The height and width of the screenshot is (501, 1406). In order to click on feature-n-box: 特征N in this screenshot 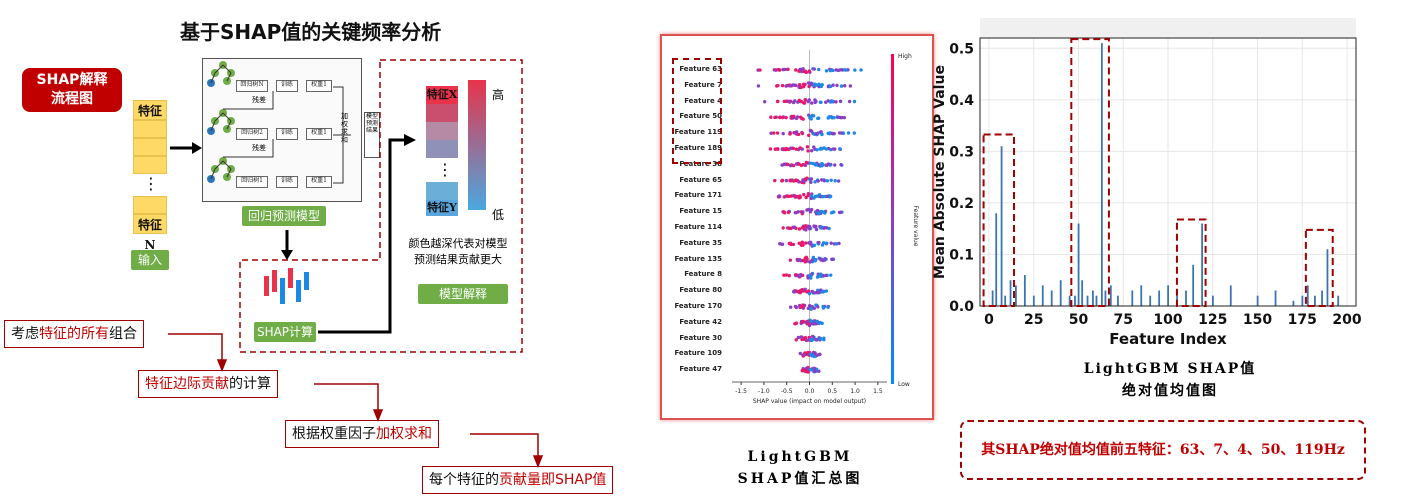, I will do `click(150, 233)`.